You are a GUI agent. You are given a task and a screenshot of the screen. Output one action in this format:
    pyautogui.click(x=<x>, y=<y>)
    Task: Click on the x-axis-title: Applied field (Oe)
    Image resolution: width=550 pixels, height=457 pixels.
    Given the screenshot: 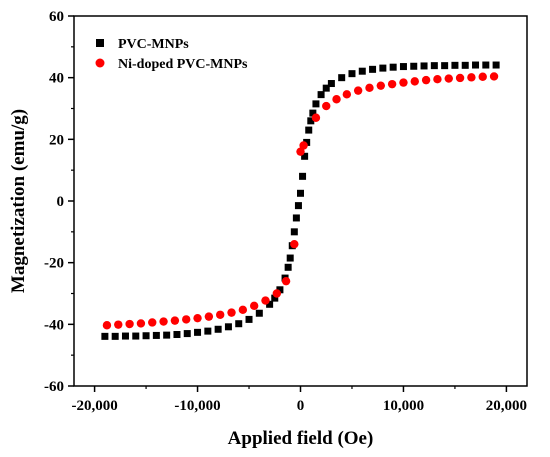 What is the action you would take?
    pyautogui.click(x=301, y=438)
    